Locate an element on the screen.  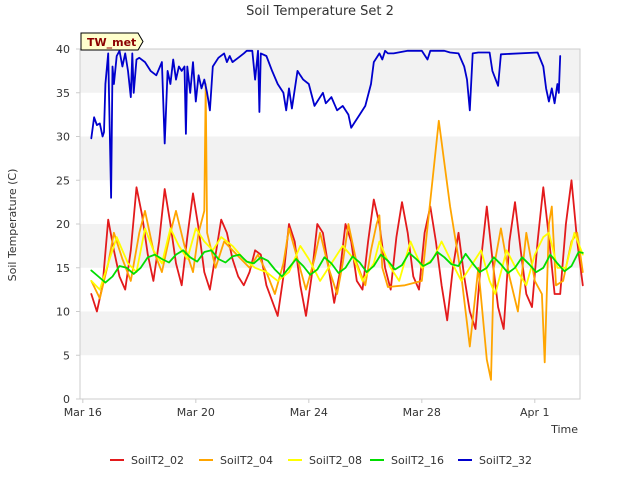
y-tick-label: 20 is located at coordinates (63, 224).